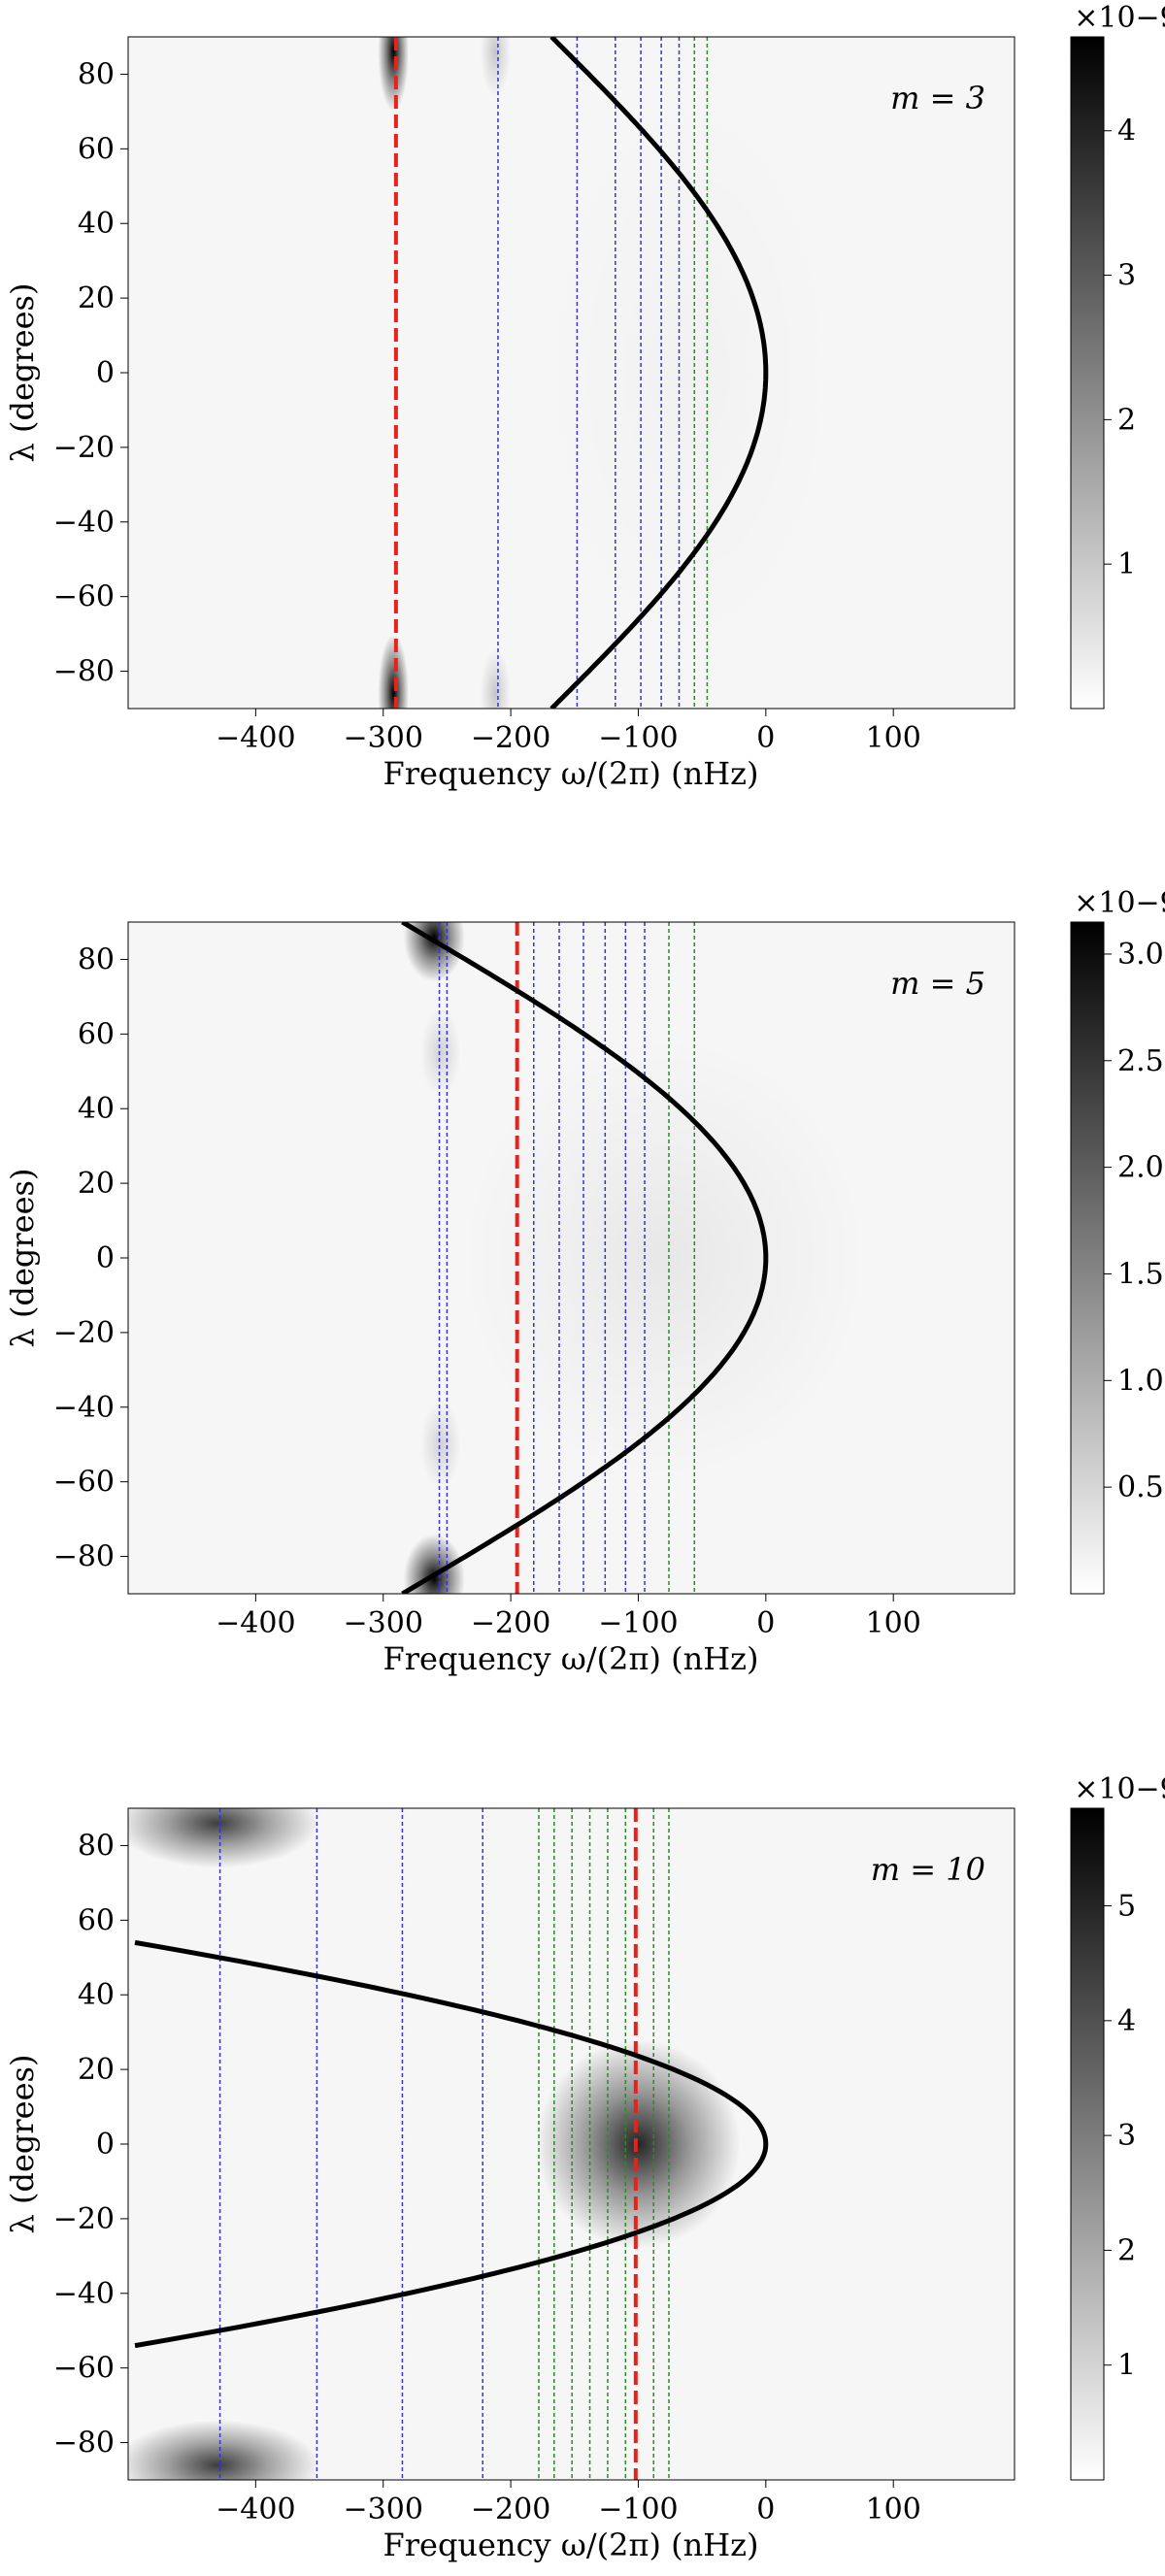  What do you see at coordinates (1134, 1221) in the screenshot?
I see `colorbar-ticks: 0.5 1.0 1.5 2.0 2.5 3.0` at bounding box center [1134, 1221].